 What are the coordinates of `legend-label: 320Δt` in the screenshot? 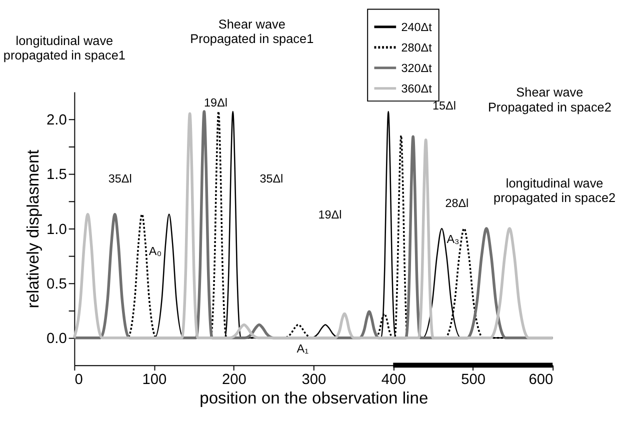 It's located at (417, 68).